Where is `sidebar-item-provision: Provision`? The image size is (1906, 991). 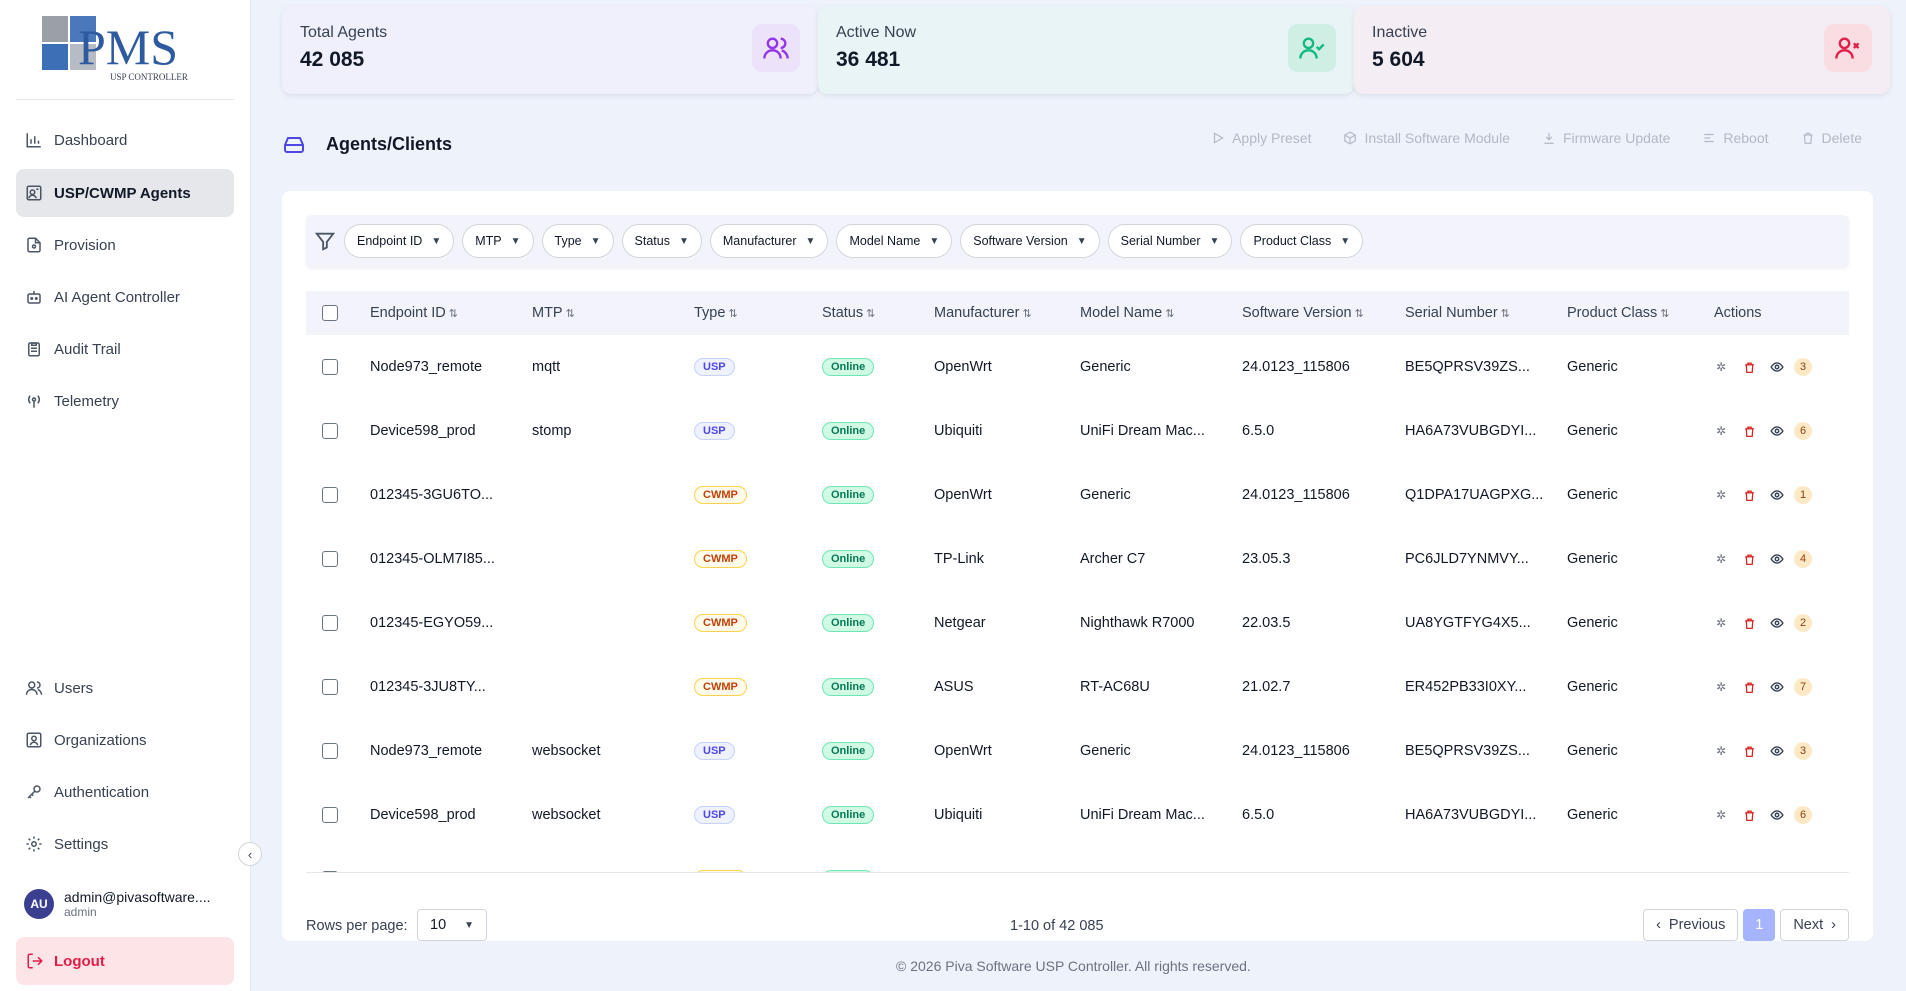 sidebar-item-provision: Provision is located at coordinates (125, 245).